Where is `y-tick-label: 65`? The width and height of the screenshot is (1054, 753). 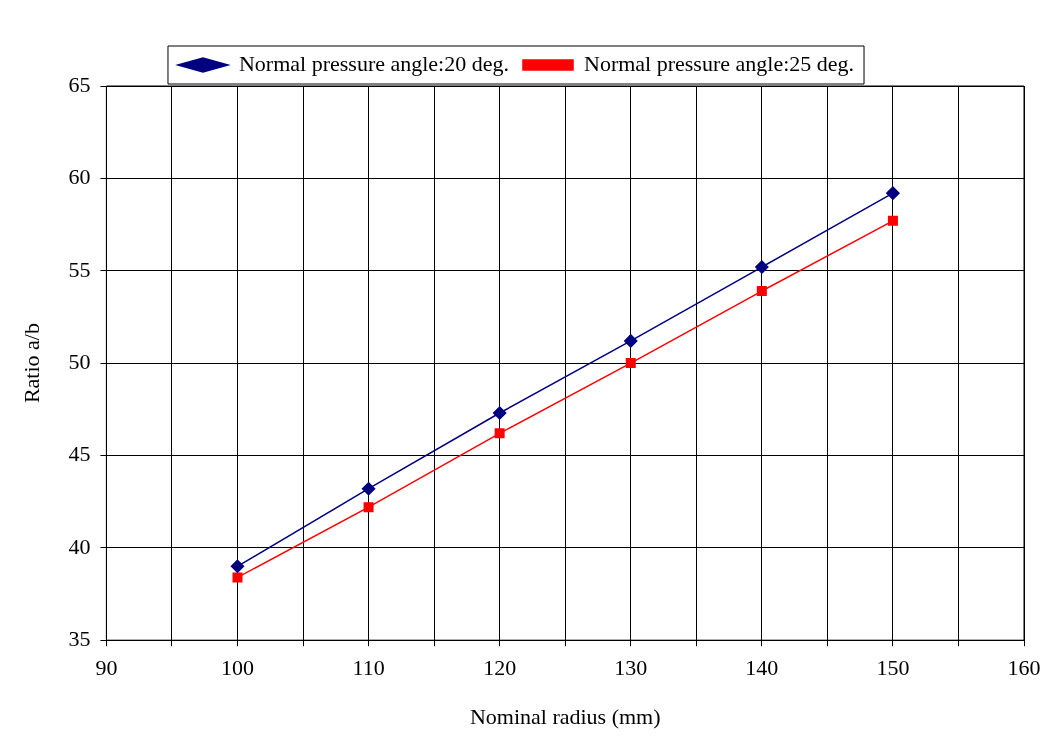 y-tick-label: 65 is located at coordinates (79, 84).